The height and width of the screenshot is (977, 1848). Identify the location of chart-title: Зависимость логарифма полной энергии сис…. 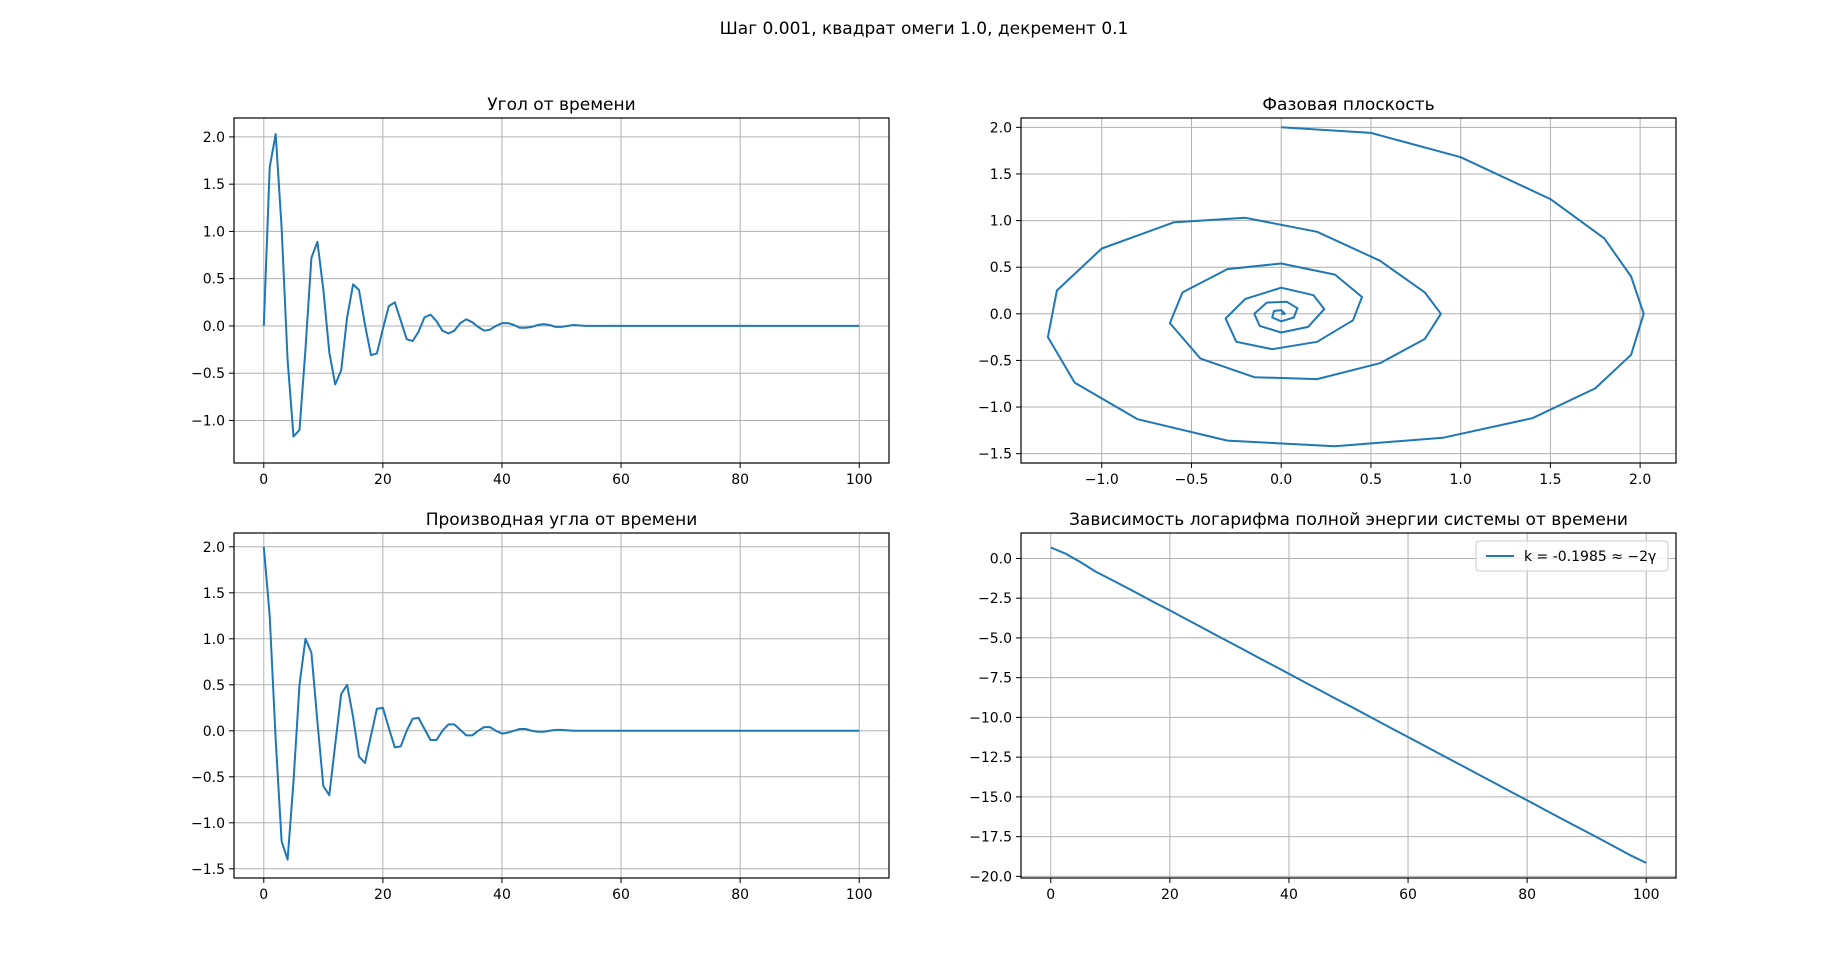
(1348, 520).